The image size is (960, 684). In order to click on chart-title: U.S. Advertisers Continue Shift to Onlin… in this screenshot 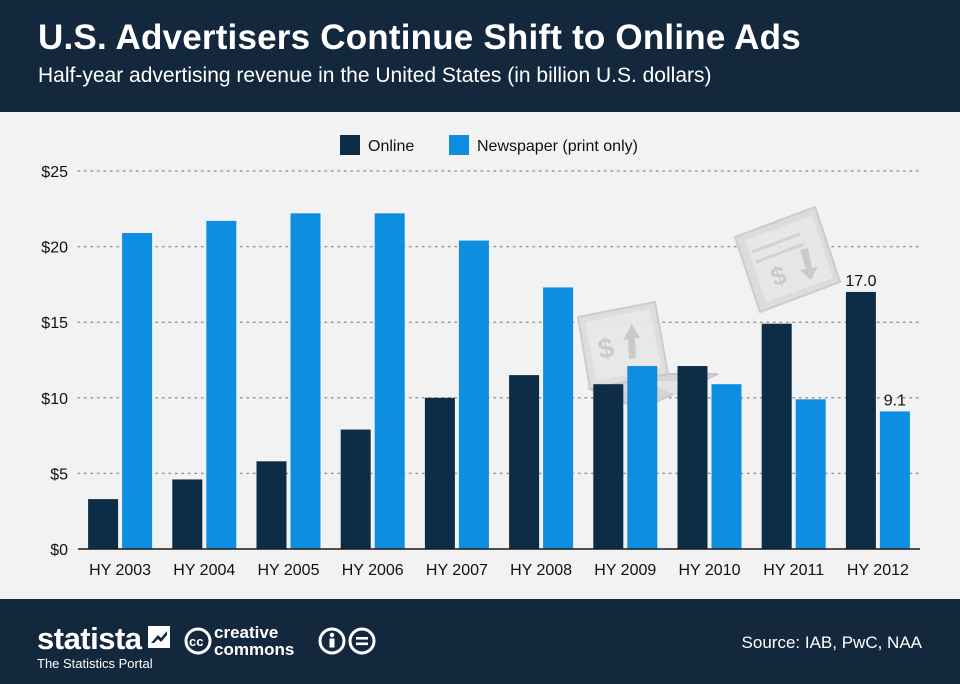, I will do `click(419, 37)`.